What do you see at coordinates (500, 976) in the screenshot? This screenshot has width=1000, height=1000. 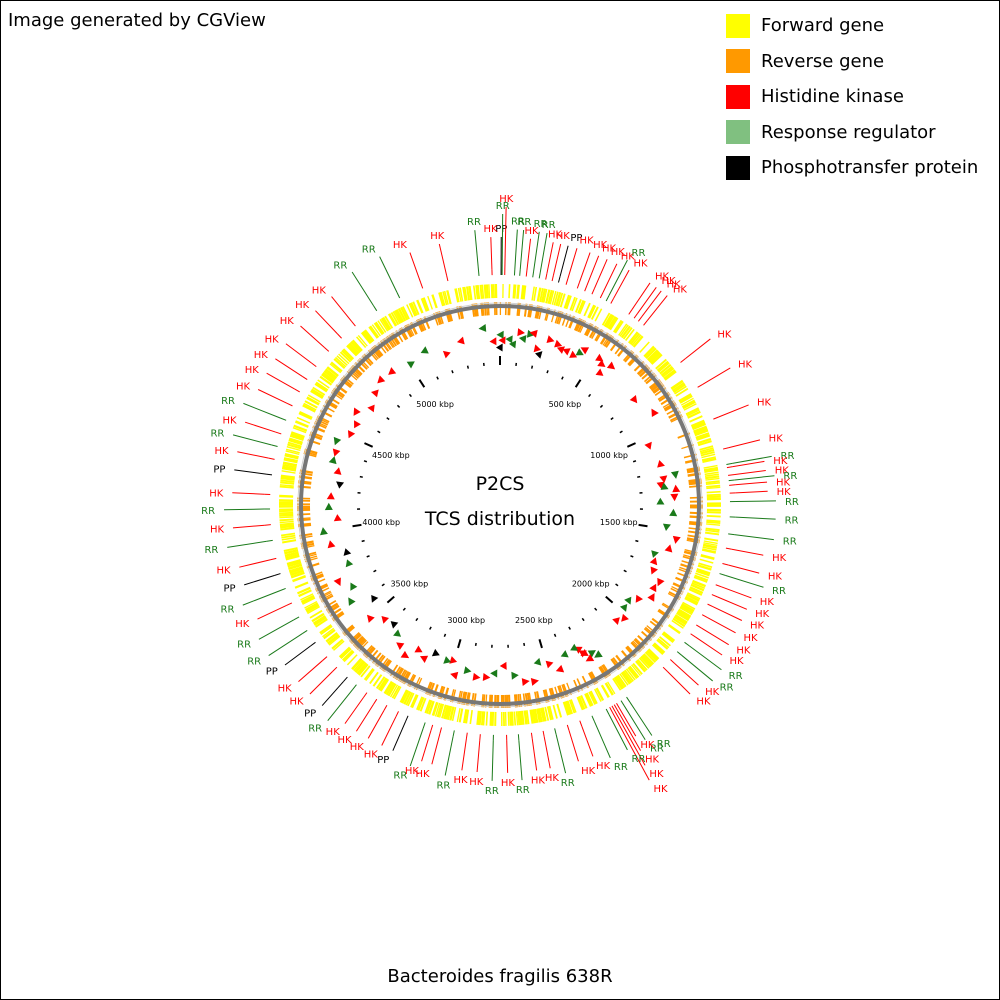 I see `organism-name: Bacteroides fragilis 638R` at bounding box center [500, 976].